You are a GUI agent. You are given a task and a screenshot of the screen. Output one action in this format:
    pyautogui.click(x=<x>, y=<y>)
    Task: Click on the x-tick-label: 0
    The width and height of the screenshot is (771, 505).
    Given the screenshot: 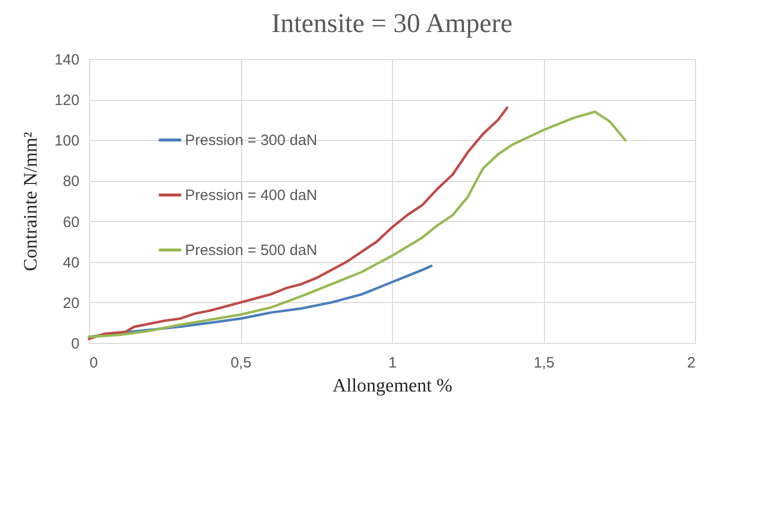 What is the action you would take?
    pyautogui.click(x=94, y=363)
    